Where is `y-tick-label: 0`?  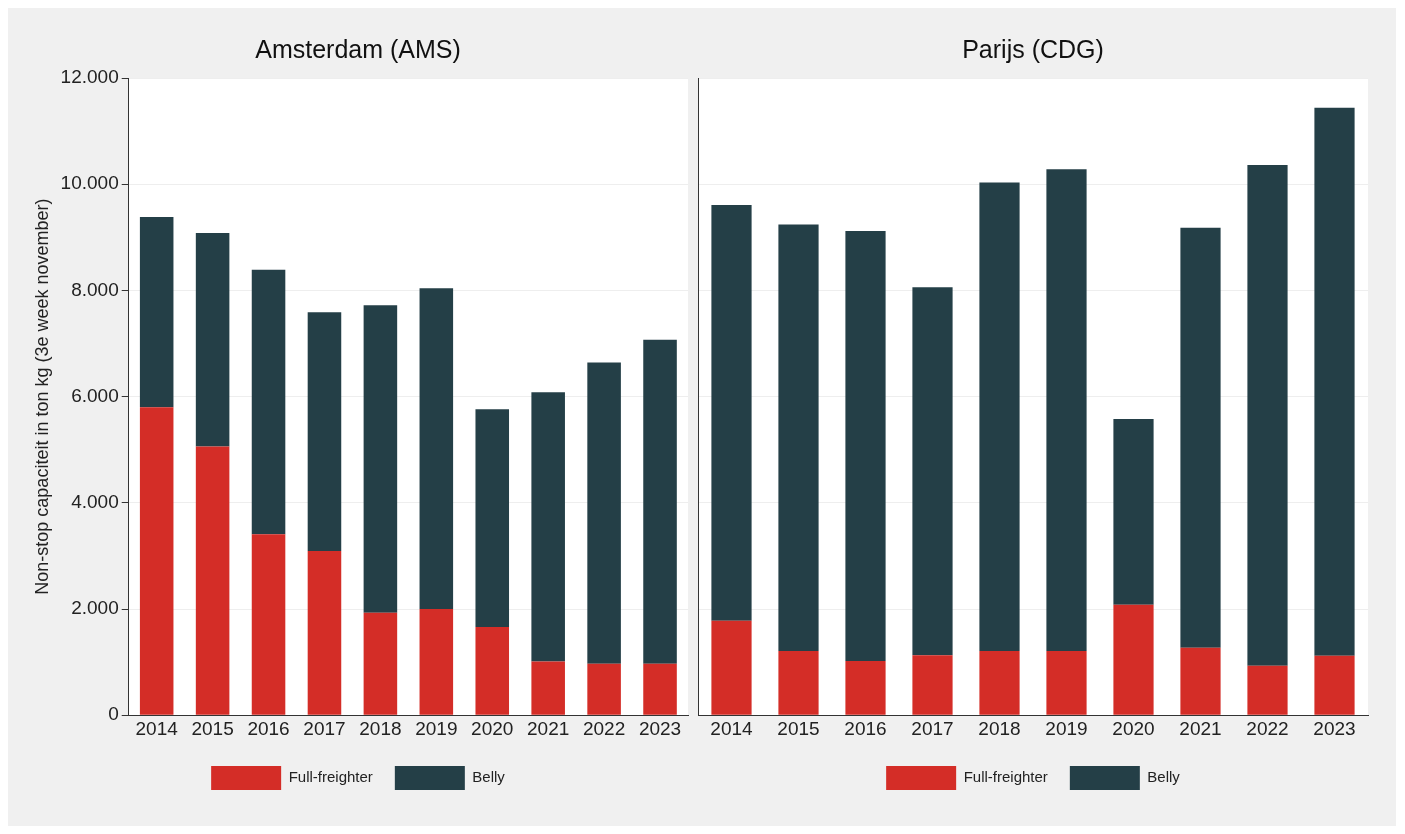
y-tick-label: 0 is located at coordinates (113, 714).